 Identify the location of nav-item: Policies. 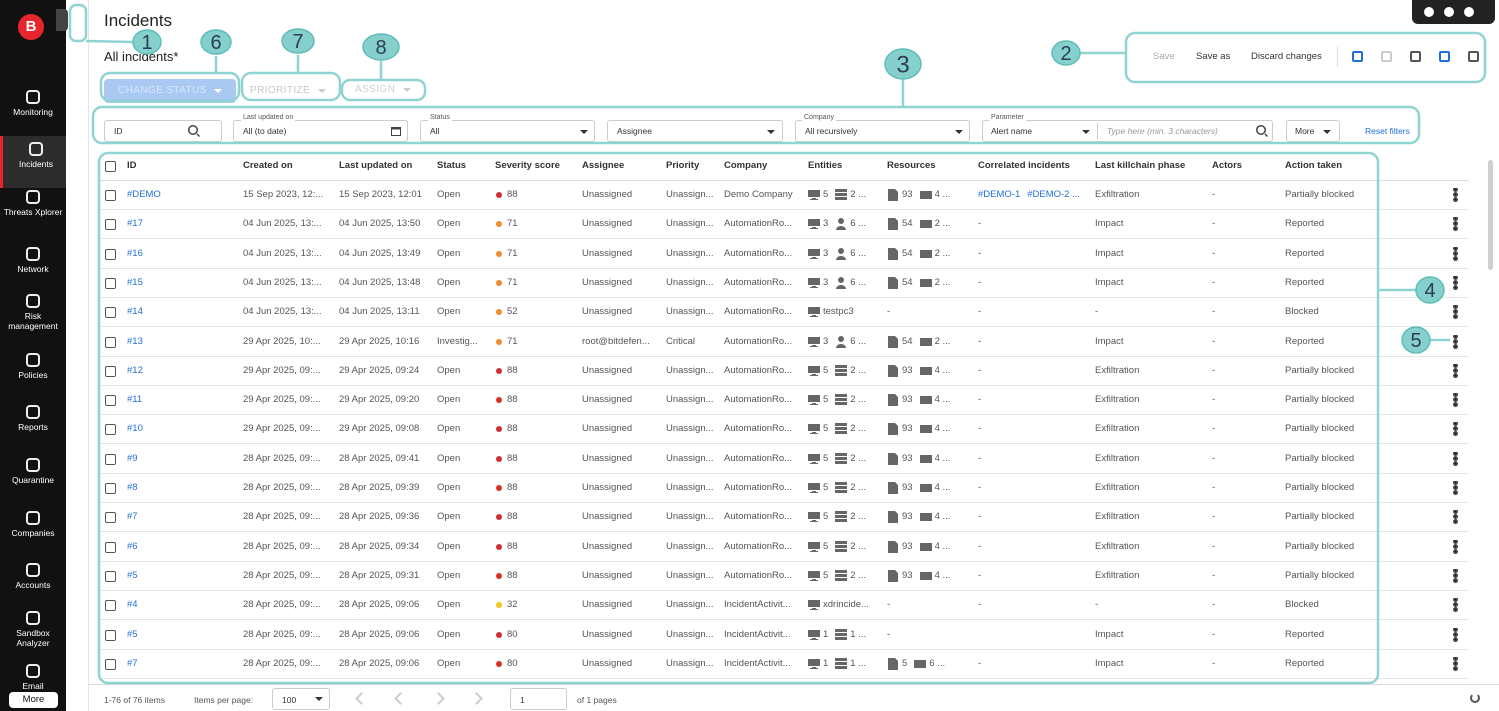
(33, 370).